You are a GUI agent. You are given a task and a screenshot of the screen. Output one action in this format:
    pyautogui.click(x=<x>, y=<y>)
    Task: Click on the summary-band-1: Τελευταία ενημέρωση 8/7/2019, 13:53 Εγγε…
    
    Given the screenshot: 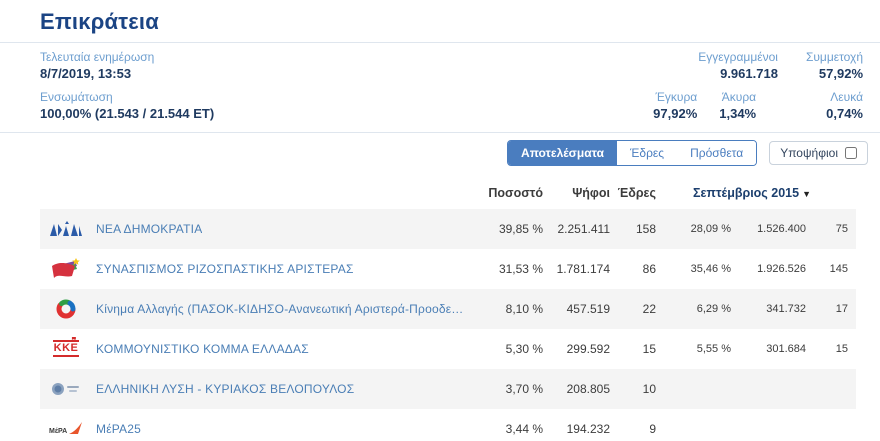 What is the action you would take?
    pyautogui.click(x=440, y=65)
    